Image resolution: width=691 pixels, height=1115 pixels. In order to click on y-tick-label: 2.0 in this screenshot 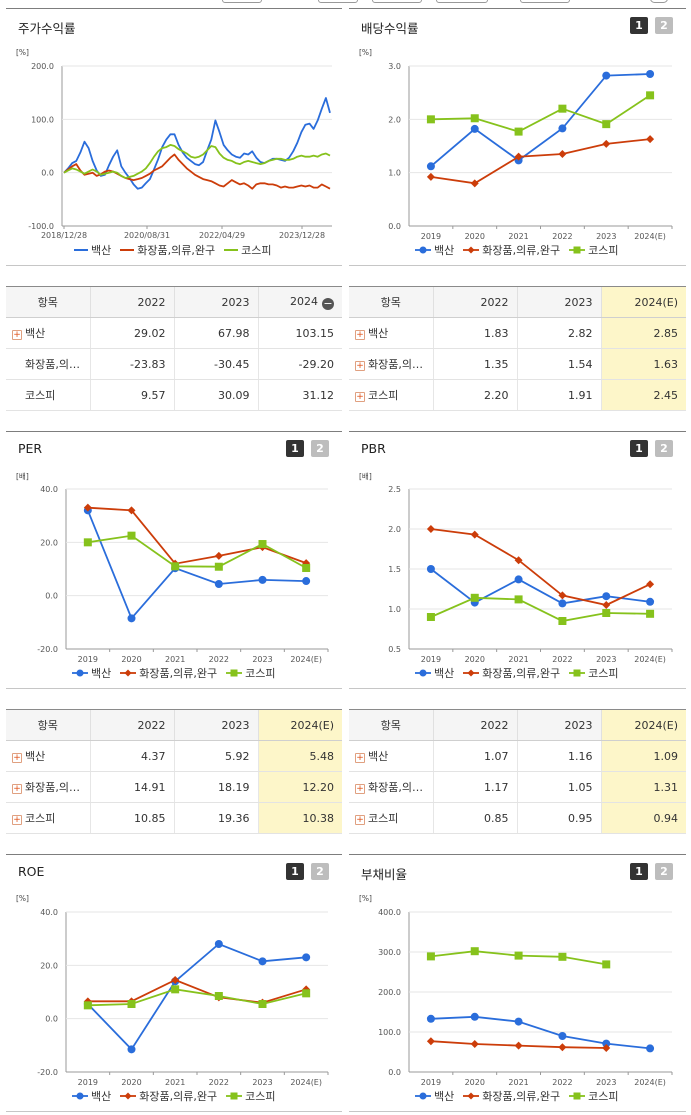, I will do `click(394, 119)`.